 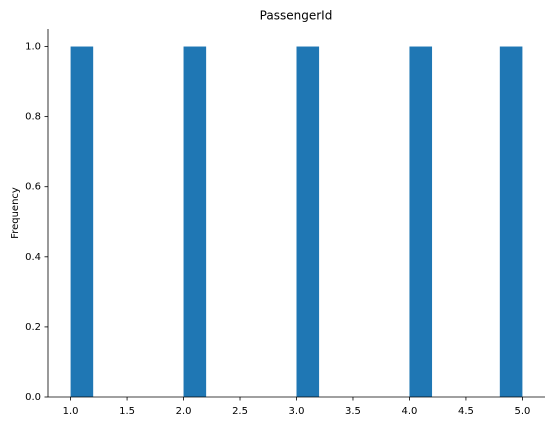 What do you see at coordinates (296, 16) in the screenshot?
I see `chart-title: PassengerId` at bounding box center [296, 16].